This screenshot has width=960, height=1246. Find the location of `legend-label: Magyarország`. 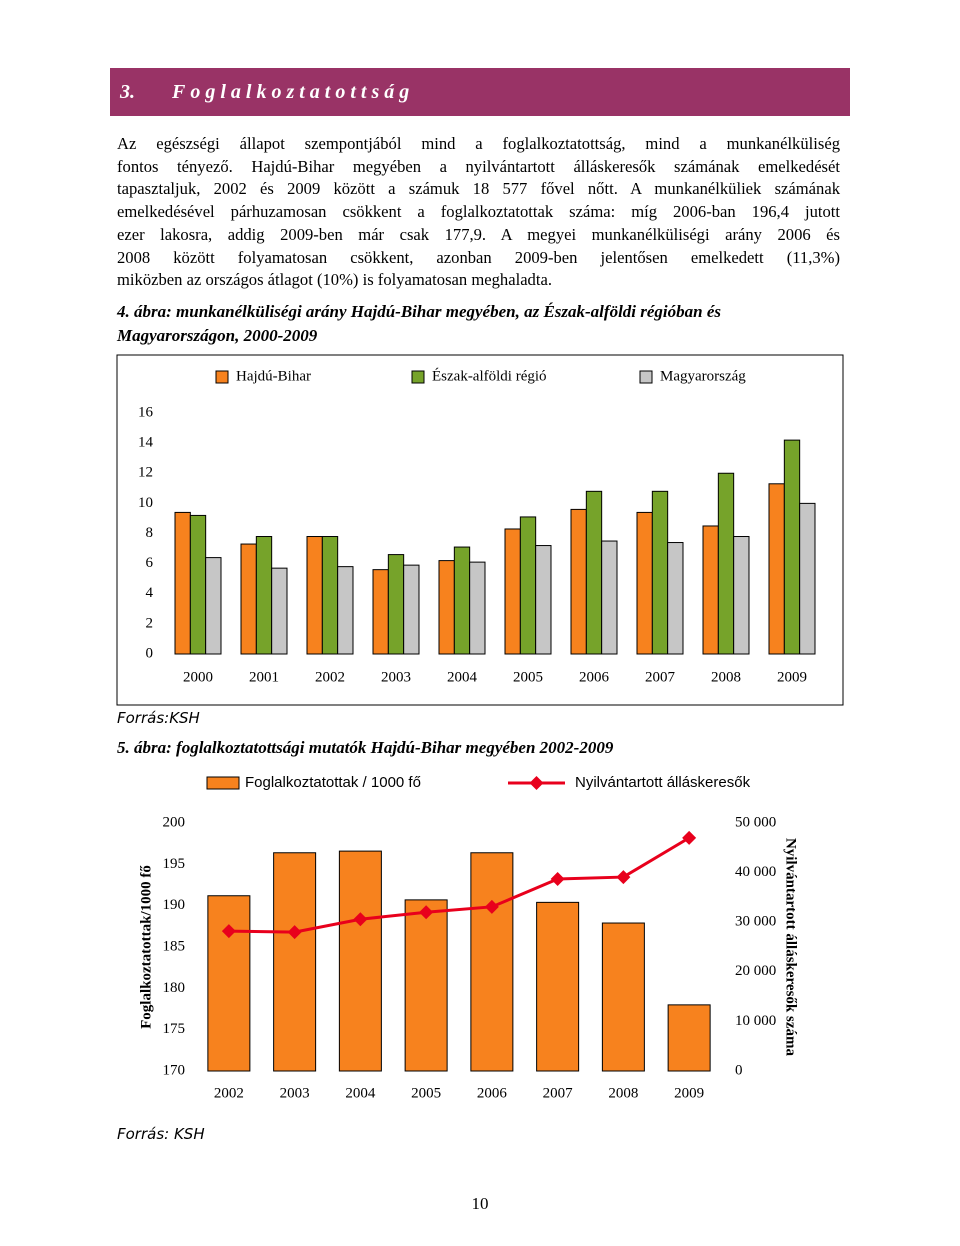

legend-label: Magyarország is located at coordinates (703, 376).